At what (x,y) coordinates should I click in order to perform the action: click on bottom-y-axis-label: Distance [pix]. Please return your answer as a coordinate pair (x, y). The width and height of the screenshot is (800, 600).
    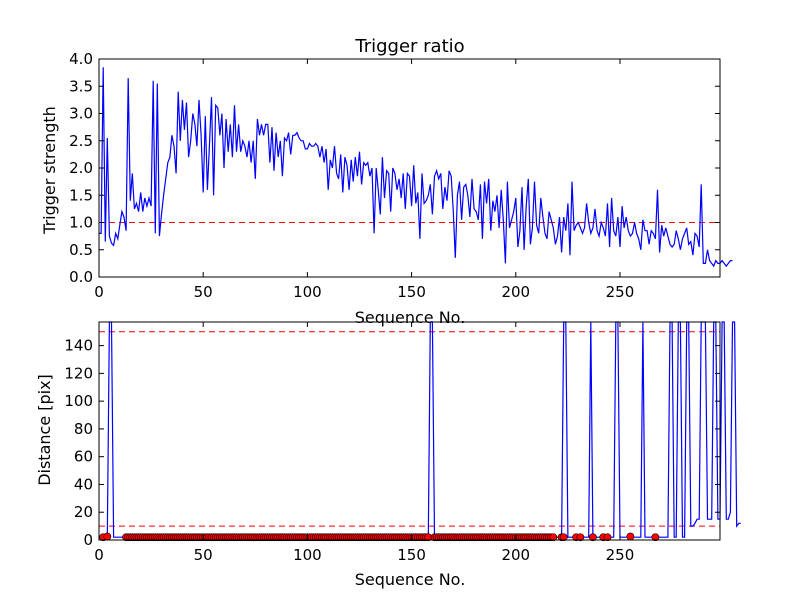
    Looking at the image, I should click on (44, 430).